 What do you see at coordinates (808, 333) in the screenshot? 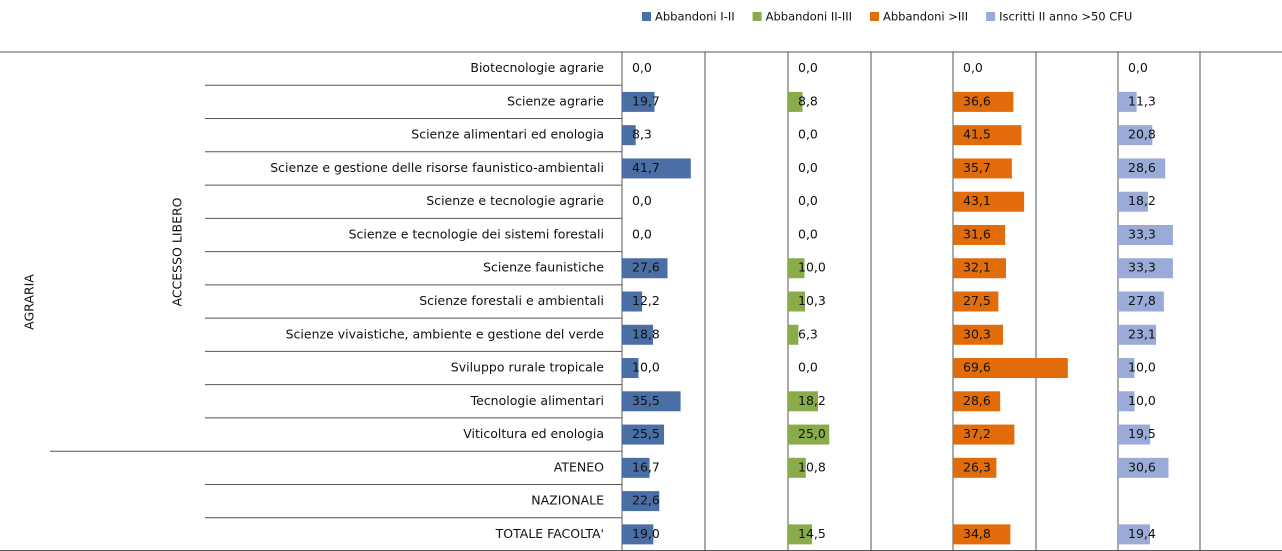
I see `value-label: 6,3` at bounding box center [808, 333].